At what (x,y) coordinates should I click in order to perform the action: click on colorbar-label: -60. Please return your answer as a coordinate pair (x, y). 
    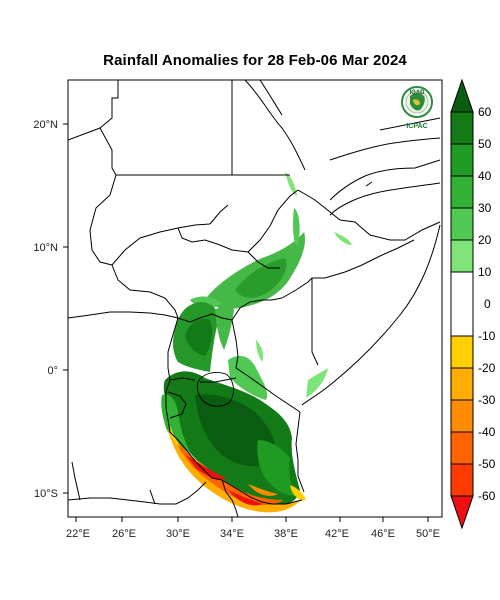
    Looking at the image, I should click on (487, 496).